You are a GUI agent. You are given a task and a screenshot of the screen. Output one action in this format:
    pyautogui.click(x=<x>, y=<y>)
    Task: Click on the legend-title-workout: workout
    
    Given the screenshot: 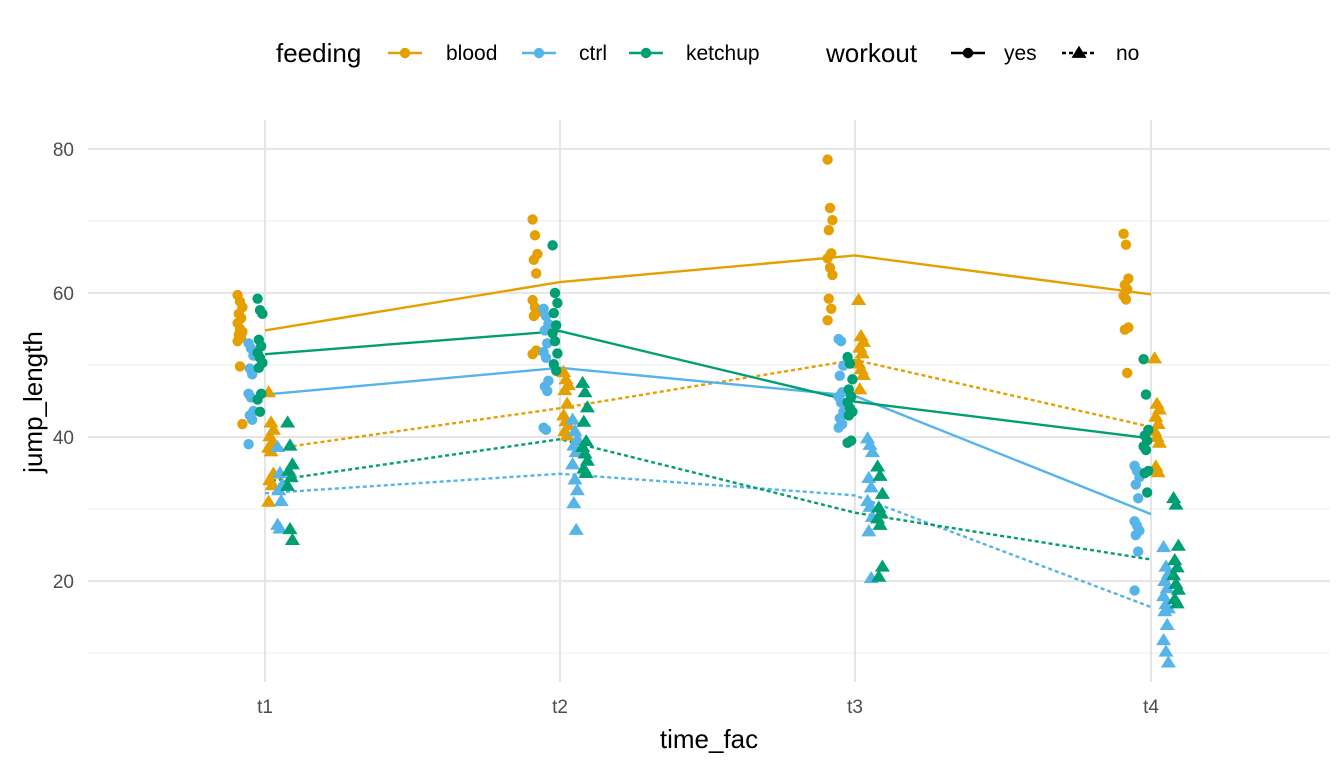 What is the action you would take?
    pyautogui.click(x=871, y=53)
    